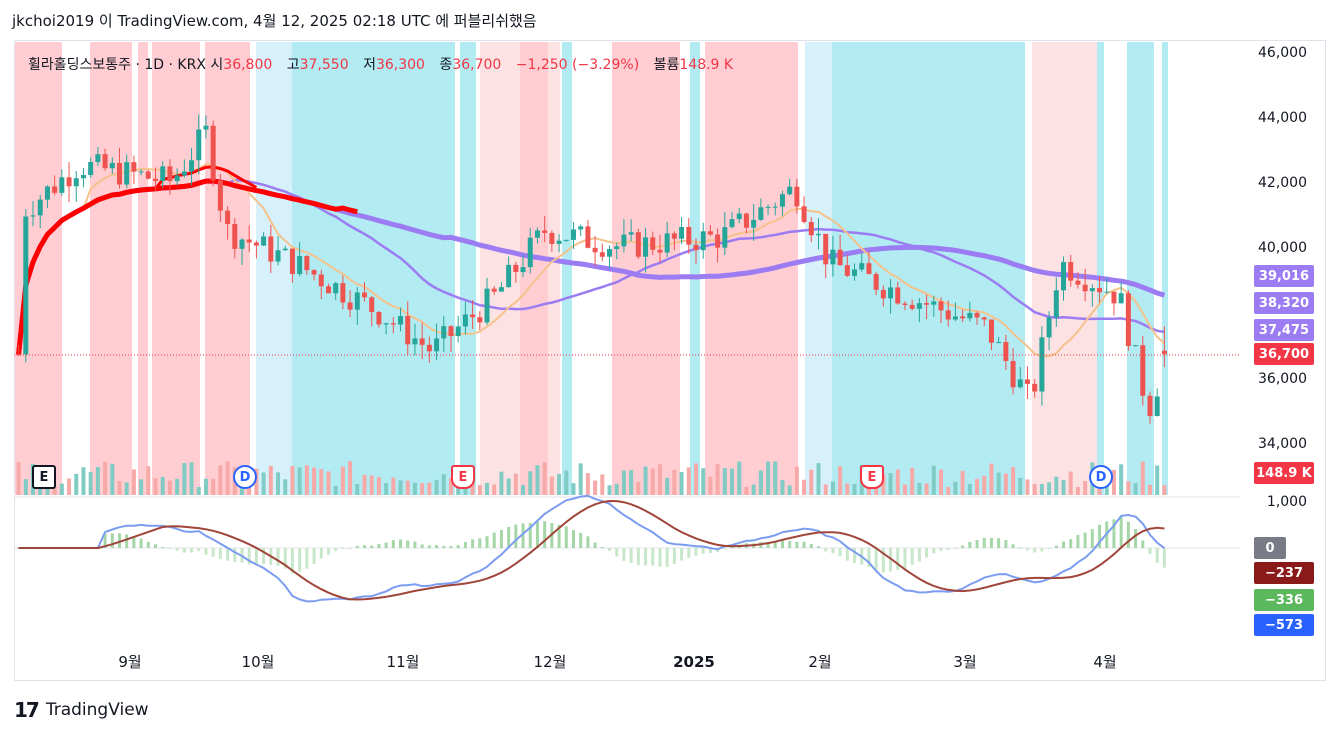 This screenshot has height=735, width=1341. Describe the element at coordinates (592, 548) in the screenshot. I see `macd-line` at that location.